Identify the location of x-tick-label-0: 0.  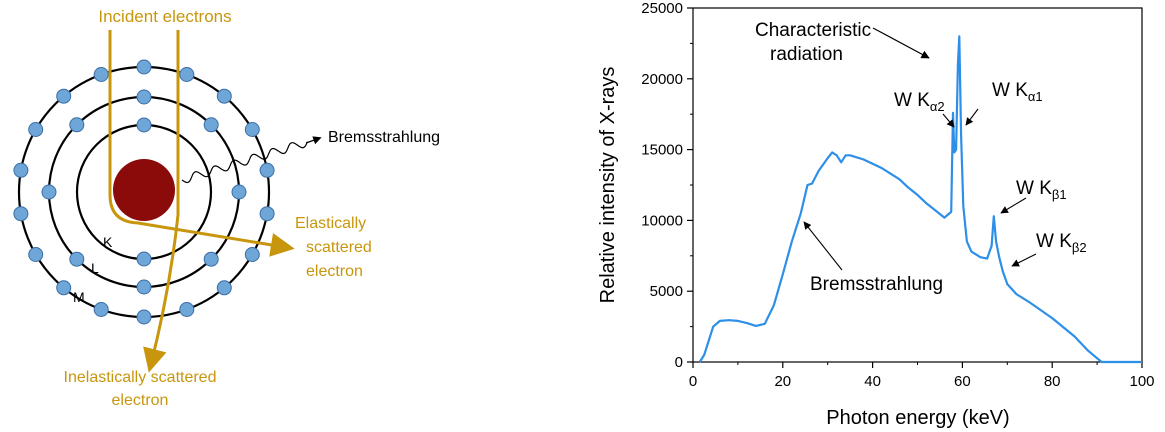
(693, 381).